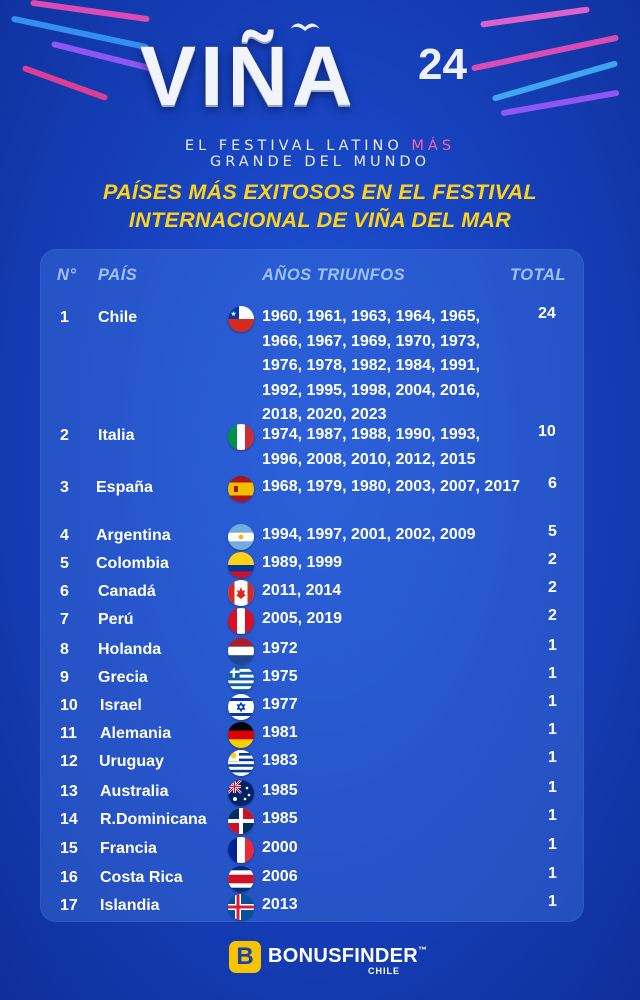 This screenshot has height=1000, width=640. I want to click on row-years: 2006, so click(280, 876).